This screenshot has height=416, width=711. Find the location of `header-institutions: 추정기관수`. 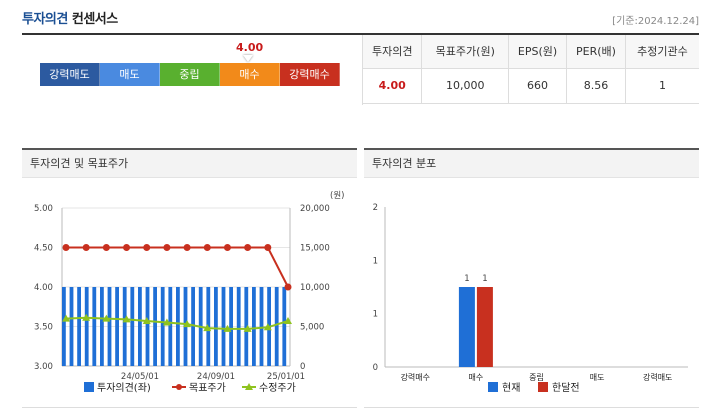

header-institutions: 추정기관수 is located at coordinates (661, 52).